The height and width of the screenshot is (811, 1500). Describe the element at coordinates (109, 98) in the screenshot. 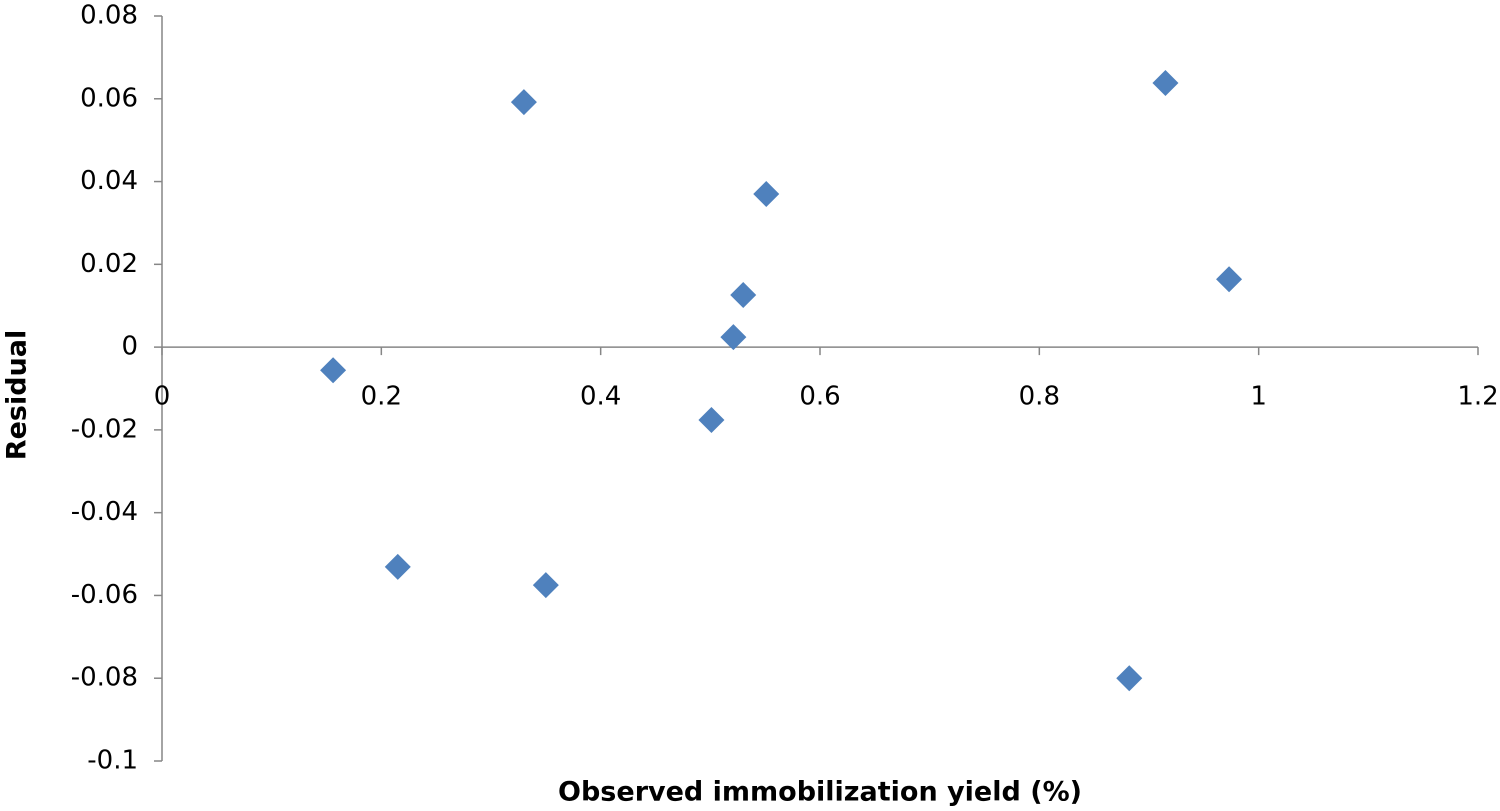

I see `y-tick-label: 0.06` at that location.